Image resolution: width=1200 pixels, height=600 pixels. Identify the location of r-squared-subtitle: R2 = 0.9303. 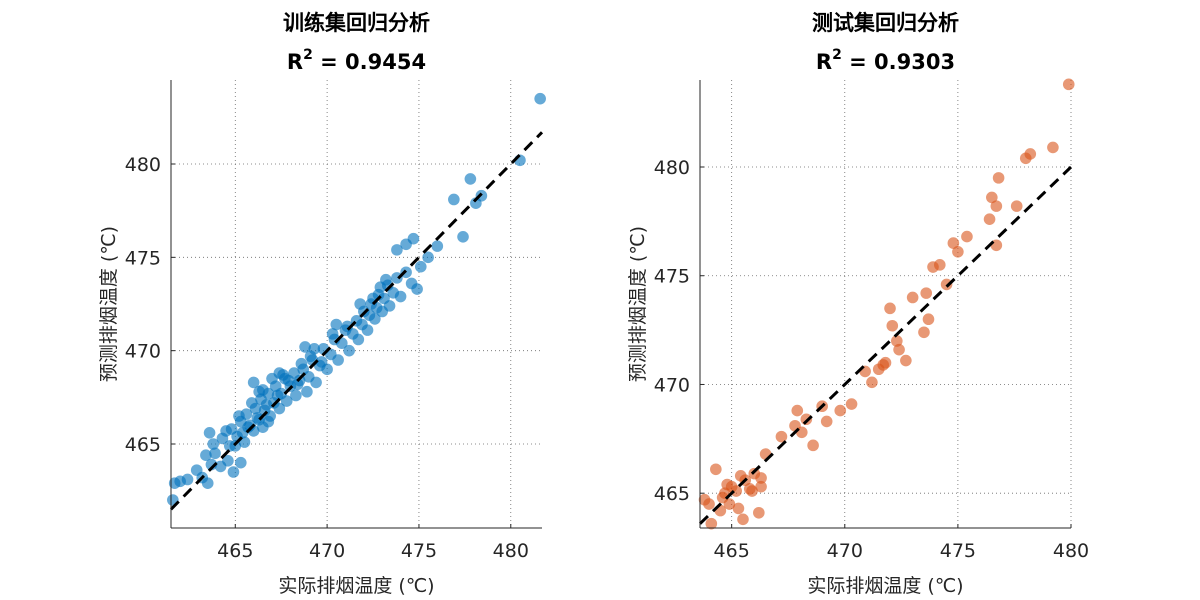
(885, 60).